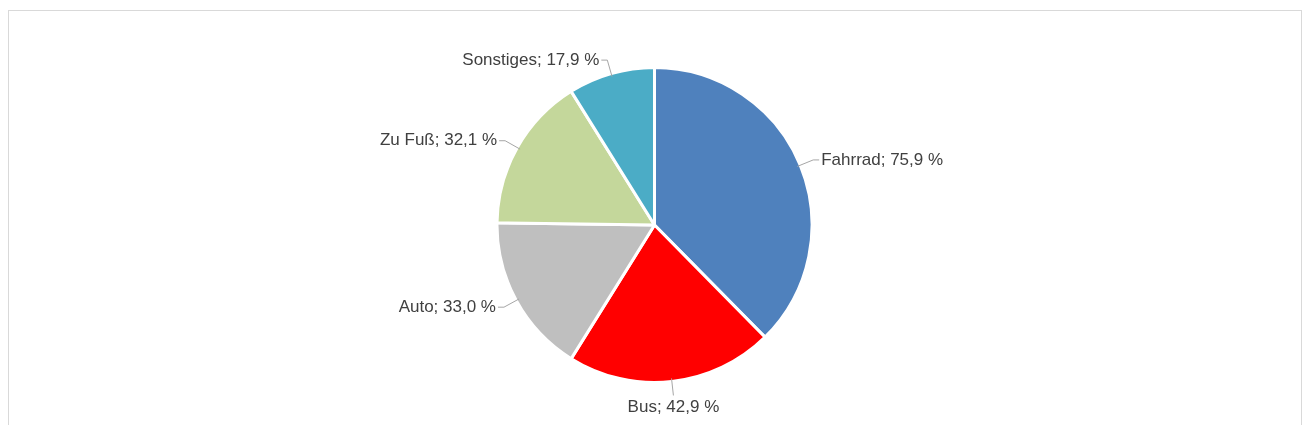 The width and height of the screenshot is (1309, 425). What do you see at coordinates (673, 407) in the screenshot?
I see `slice-label: Bus; 42,9 %` at bounding box center [673, 407].